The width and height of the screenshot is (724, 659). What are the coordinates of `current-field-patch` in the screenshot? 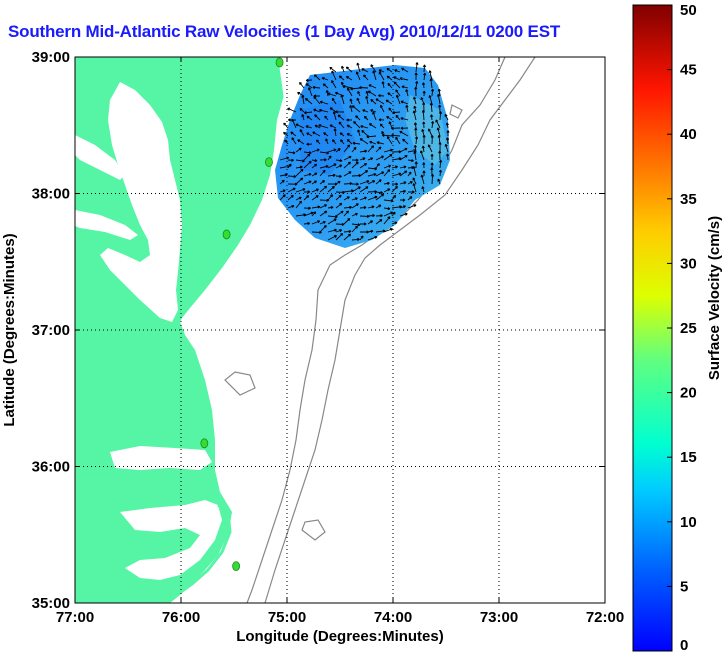 It's located at (327, 137).